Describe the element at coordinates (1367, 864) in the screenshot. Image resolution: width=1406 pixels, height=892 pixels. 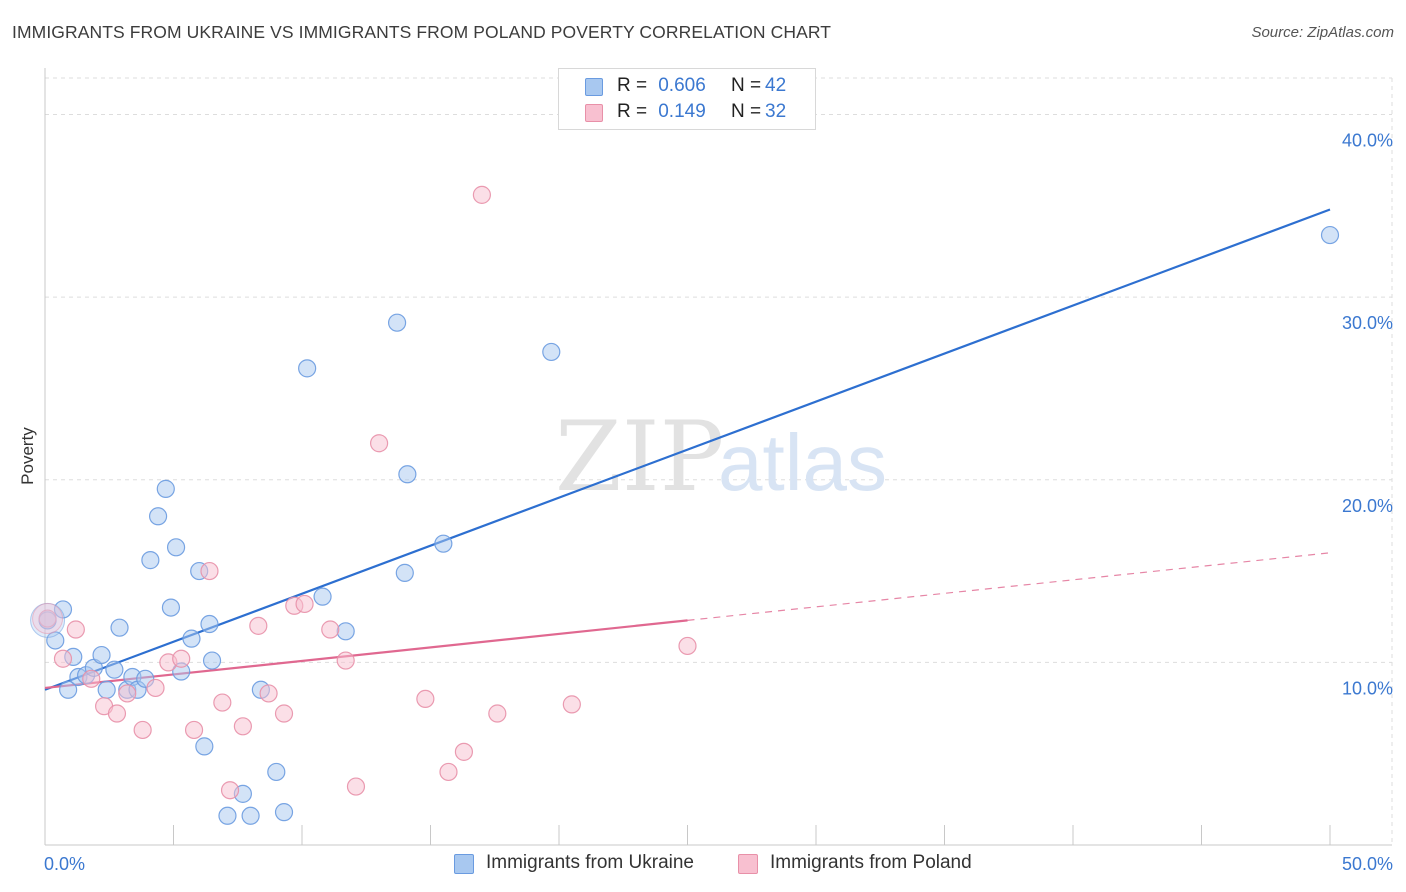
I see `x-tick-label: 50.0%` at that location.